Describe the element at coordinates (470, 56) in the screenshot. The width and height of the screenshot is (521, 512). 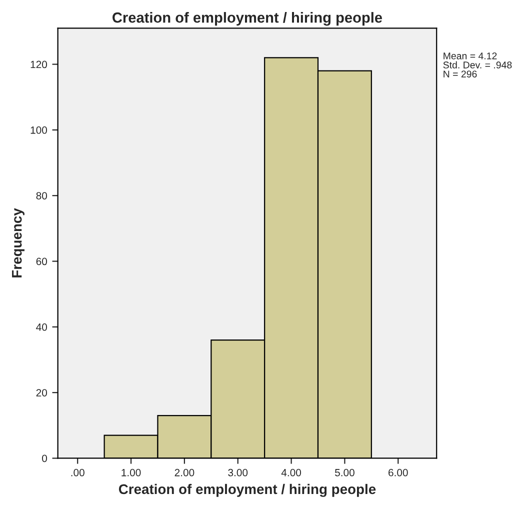
I see `text: Mean = 4.12` at that location.